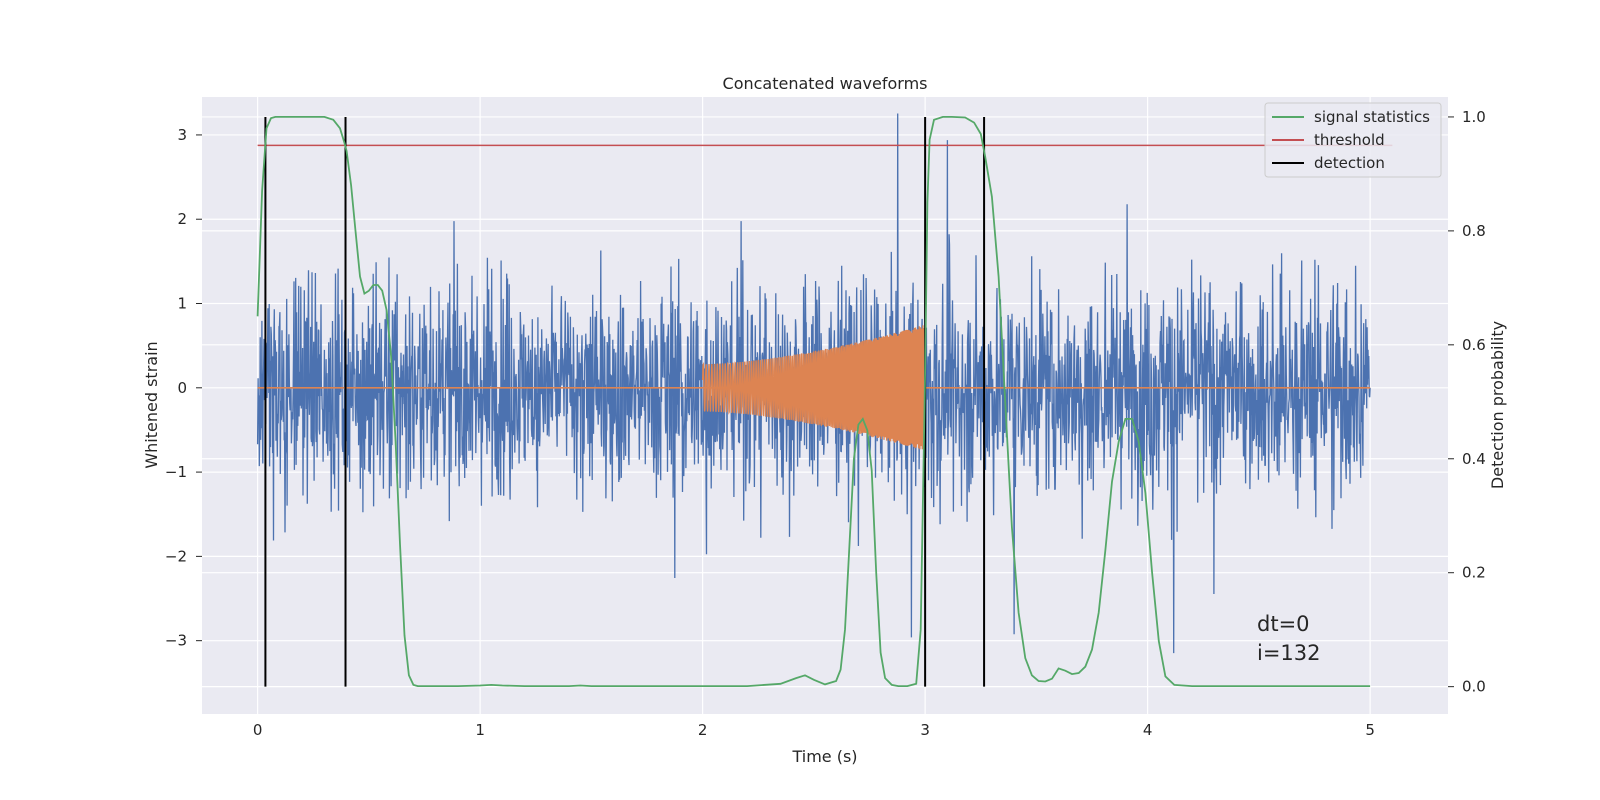 Image resolution: width=1600 pixels, height=800 pixels. I want to click on y2-tick-label: 0.4, so click(1474, 459).